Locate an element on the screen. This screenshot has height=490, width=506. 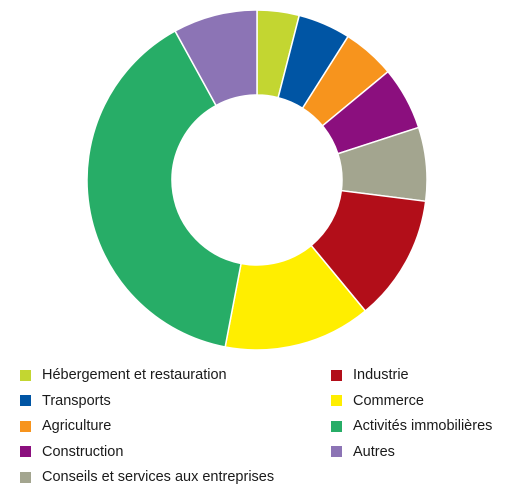
legend-item-activites-immobilieres: Activités immobilières is located at coordinates (411, 426).